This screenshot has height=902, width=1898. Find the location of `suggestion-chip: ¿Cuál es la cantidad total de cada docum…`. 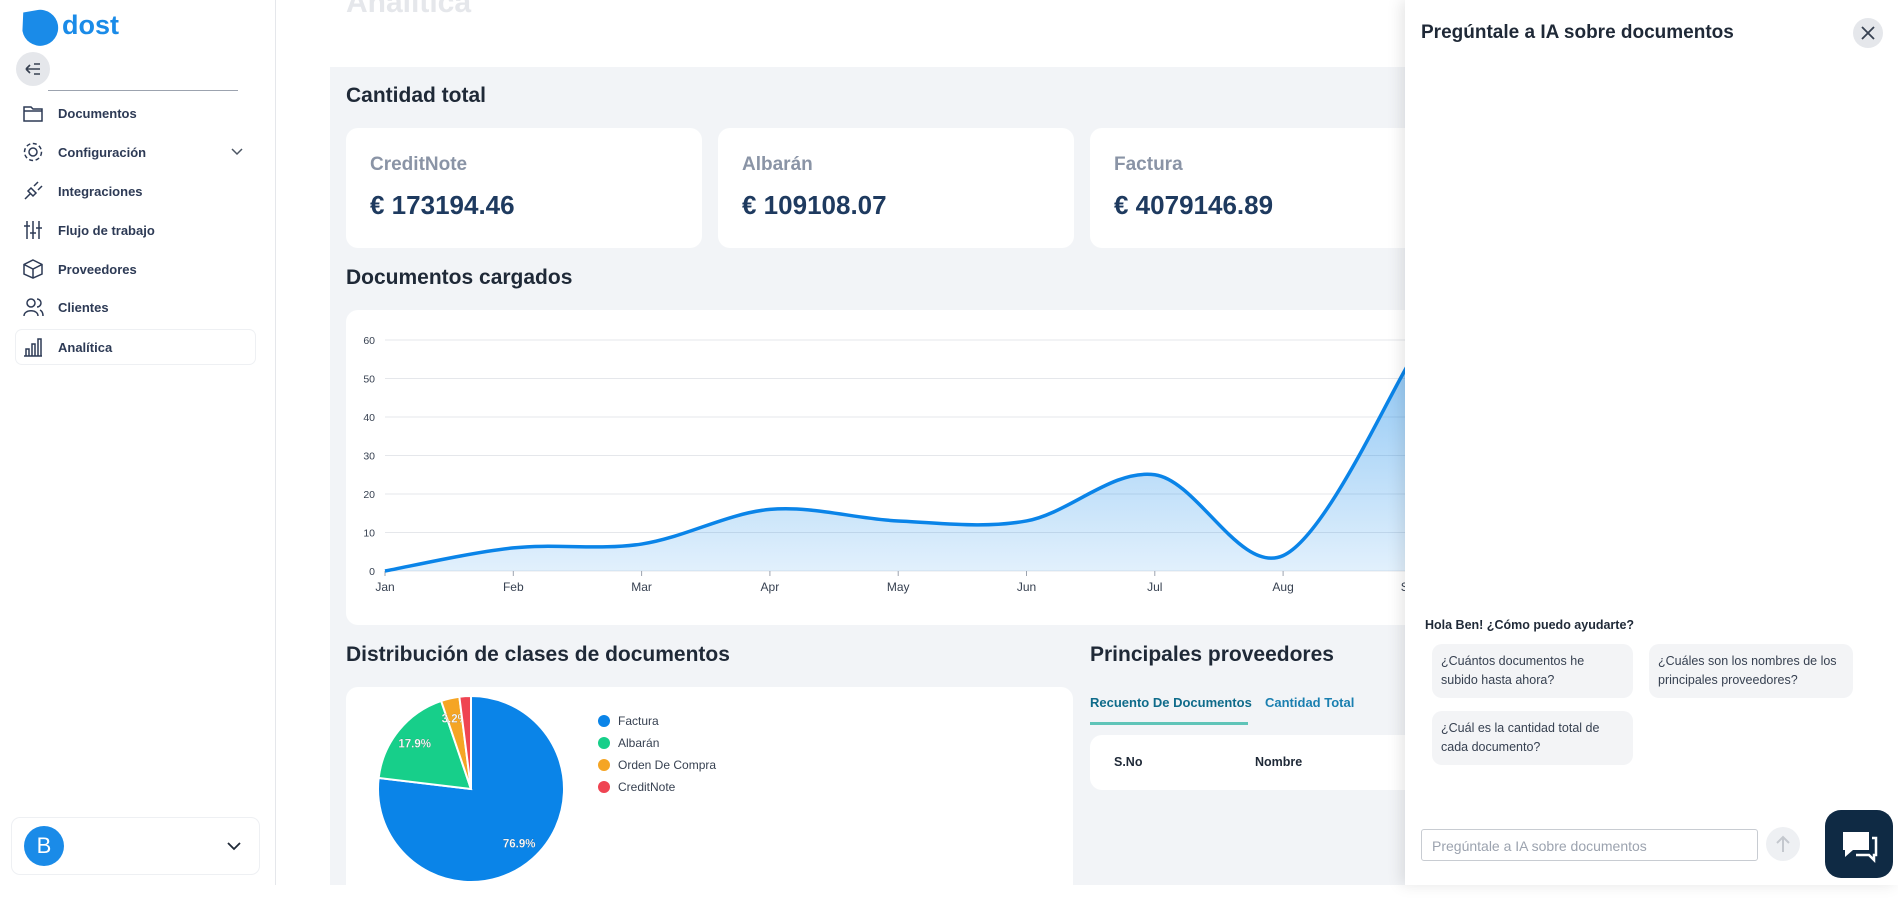

suggestion-chip: ¿Cuál es la cantidad total de cada docum… is located at coordinates (1532, 738).